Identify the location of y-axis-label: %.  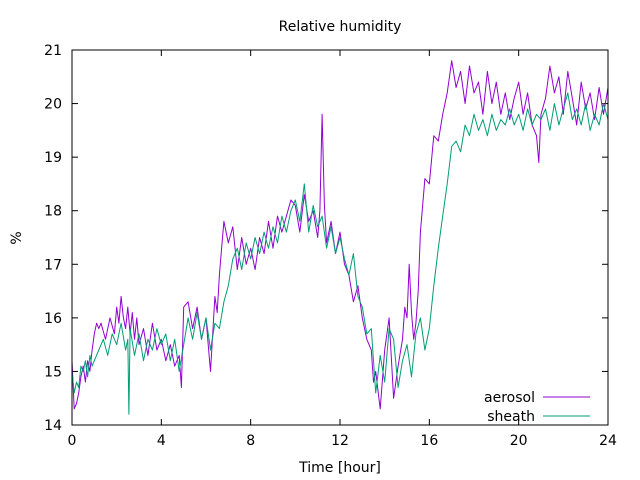
(17, 237).